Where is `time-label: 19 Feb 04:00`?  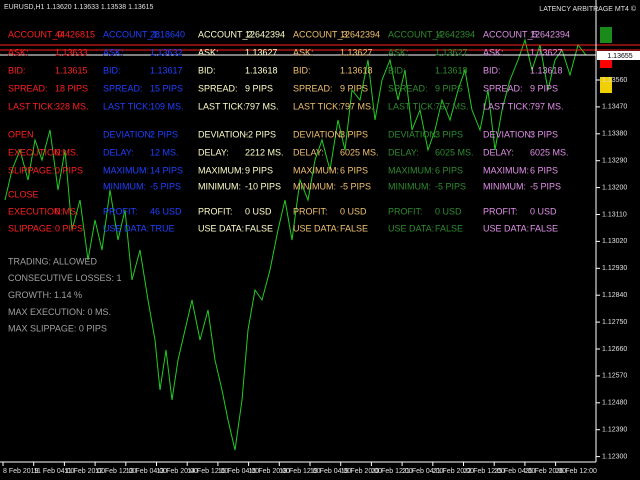 time-label: 19 Feb 04:00 is located at coordinates (330, 471).